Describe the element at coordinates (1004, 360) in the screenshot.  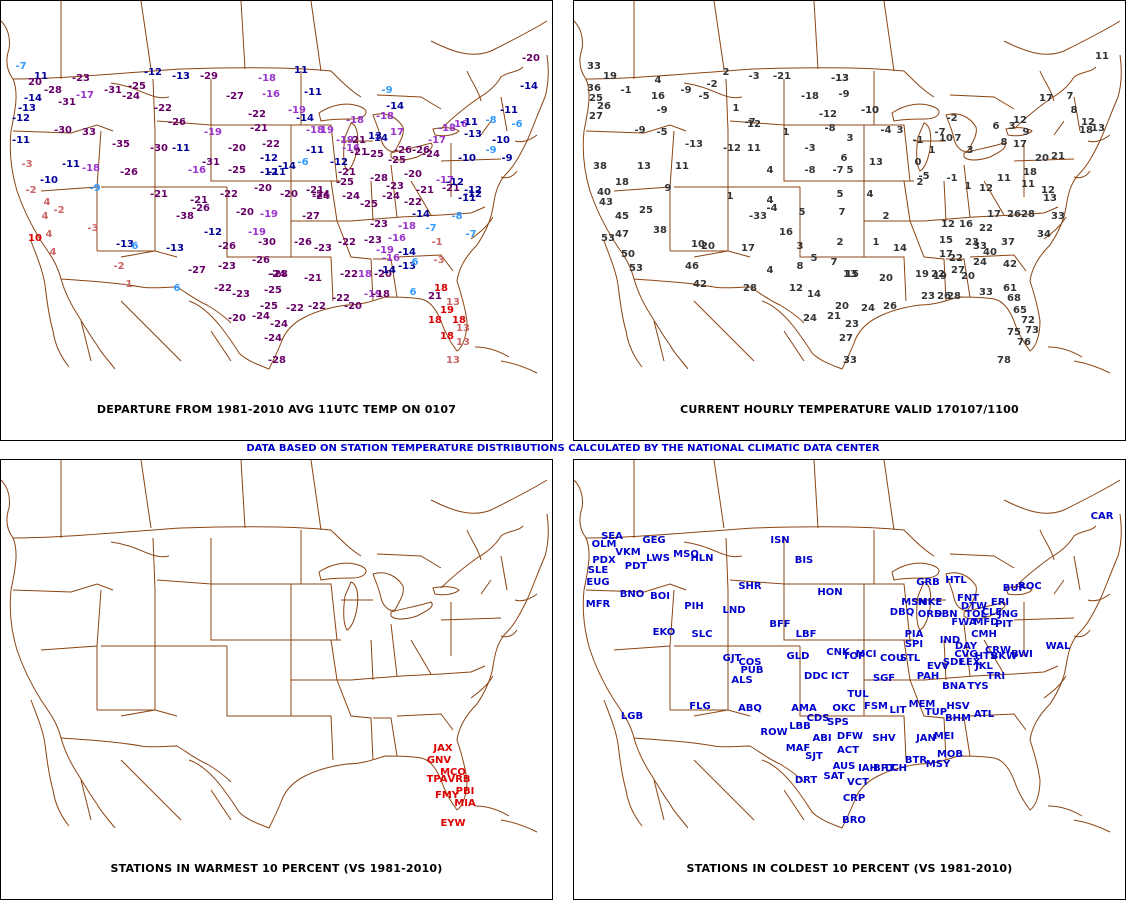
I see `current-temp-value-label: 78` at that location.